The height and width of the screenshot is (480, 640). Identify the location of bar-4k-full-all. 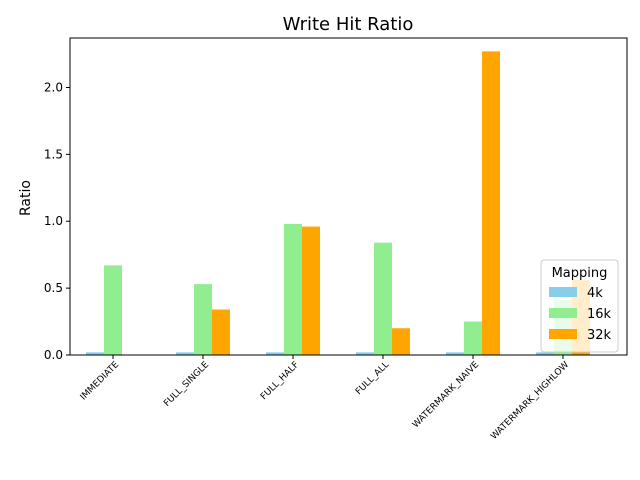
(365, 353).